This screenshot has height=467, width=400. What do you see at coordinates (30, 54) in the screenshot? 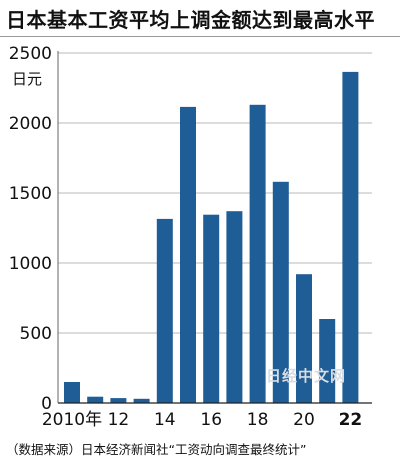
I see `y-tick-label: 2500` at bounding box center [30, 54].